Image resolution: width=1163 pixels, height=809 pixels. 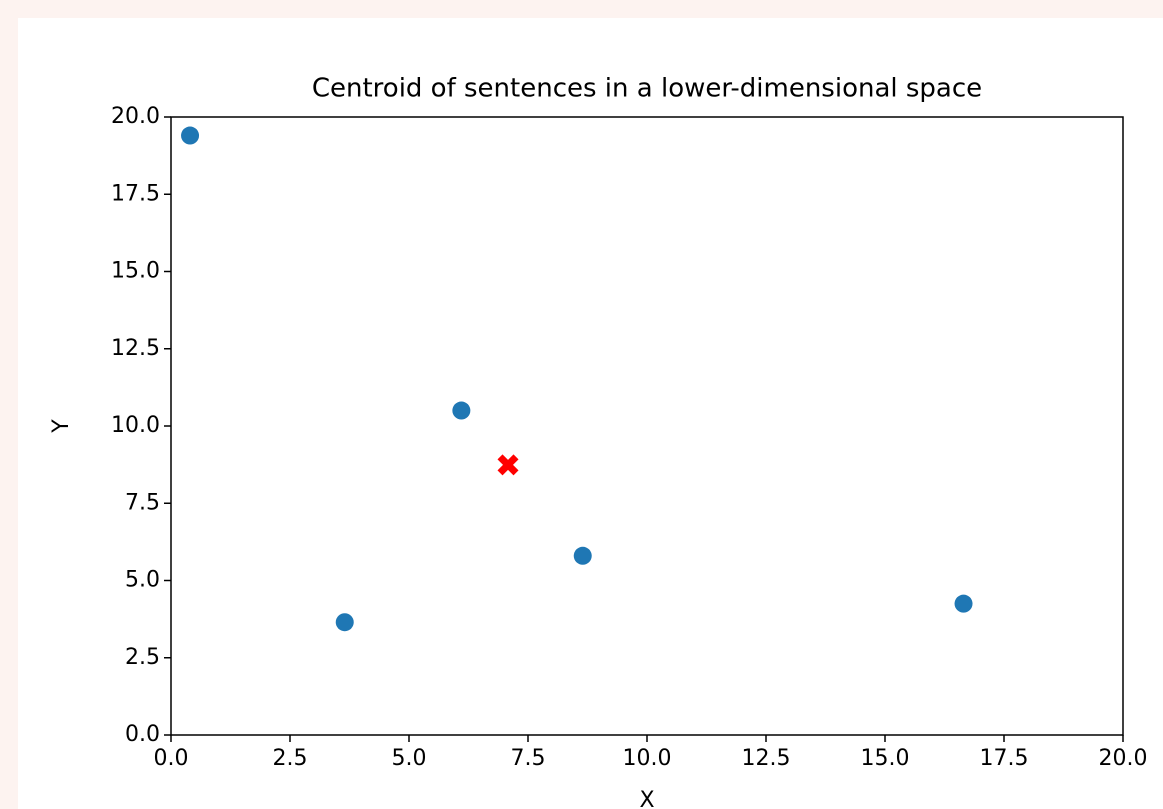 What do you see at coordinates (61, 426) in the screenshot?
I see `y-axis-label: Y` at bounding box center [61, 426].